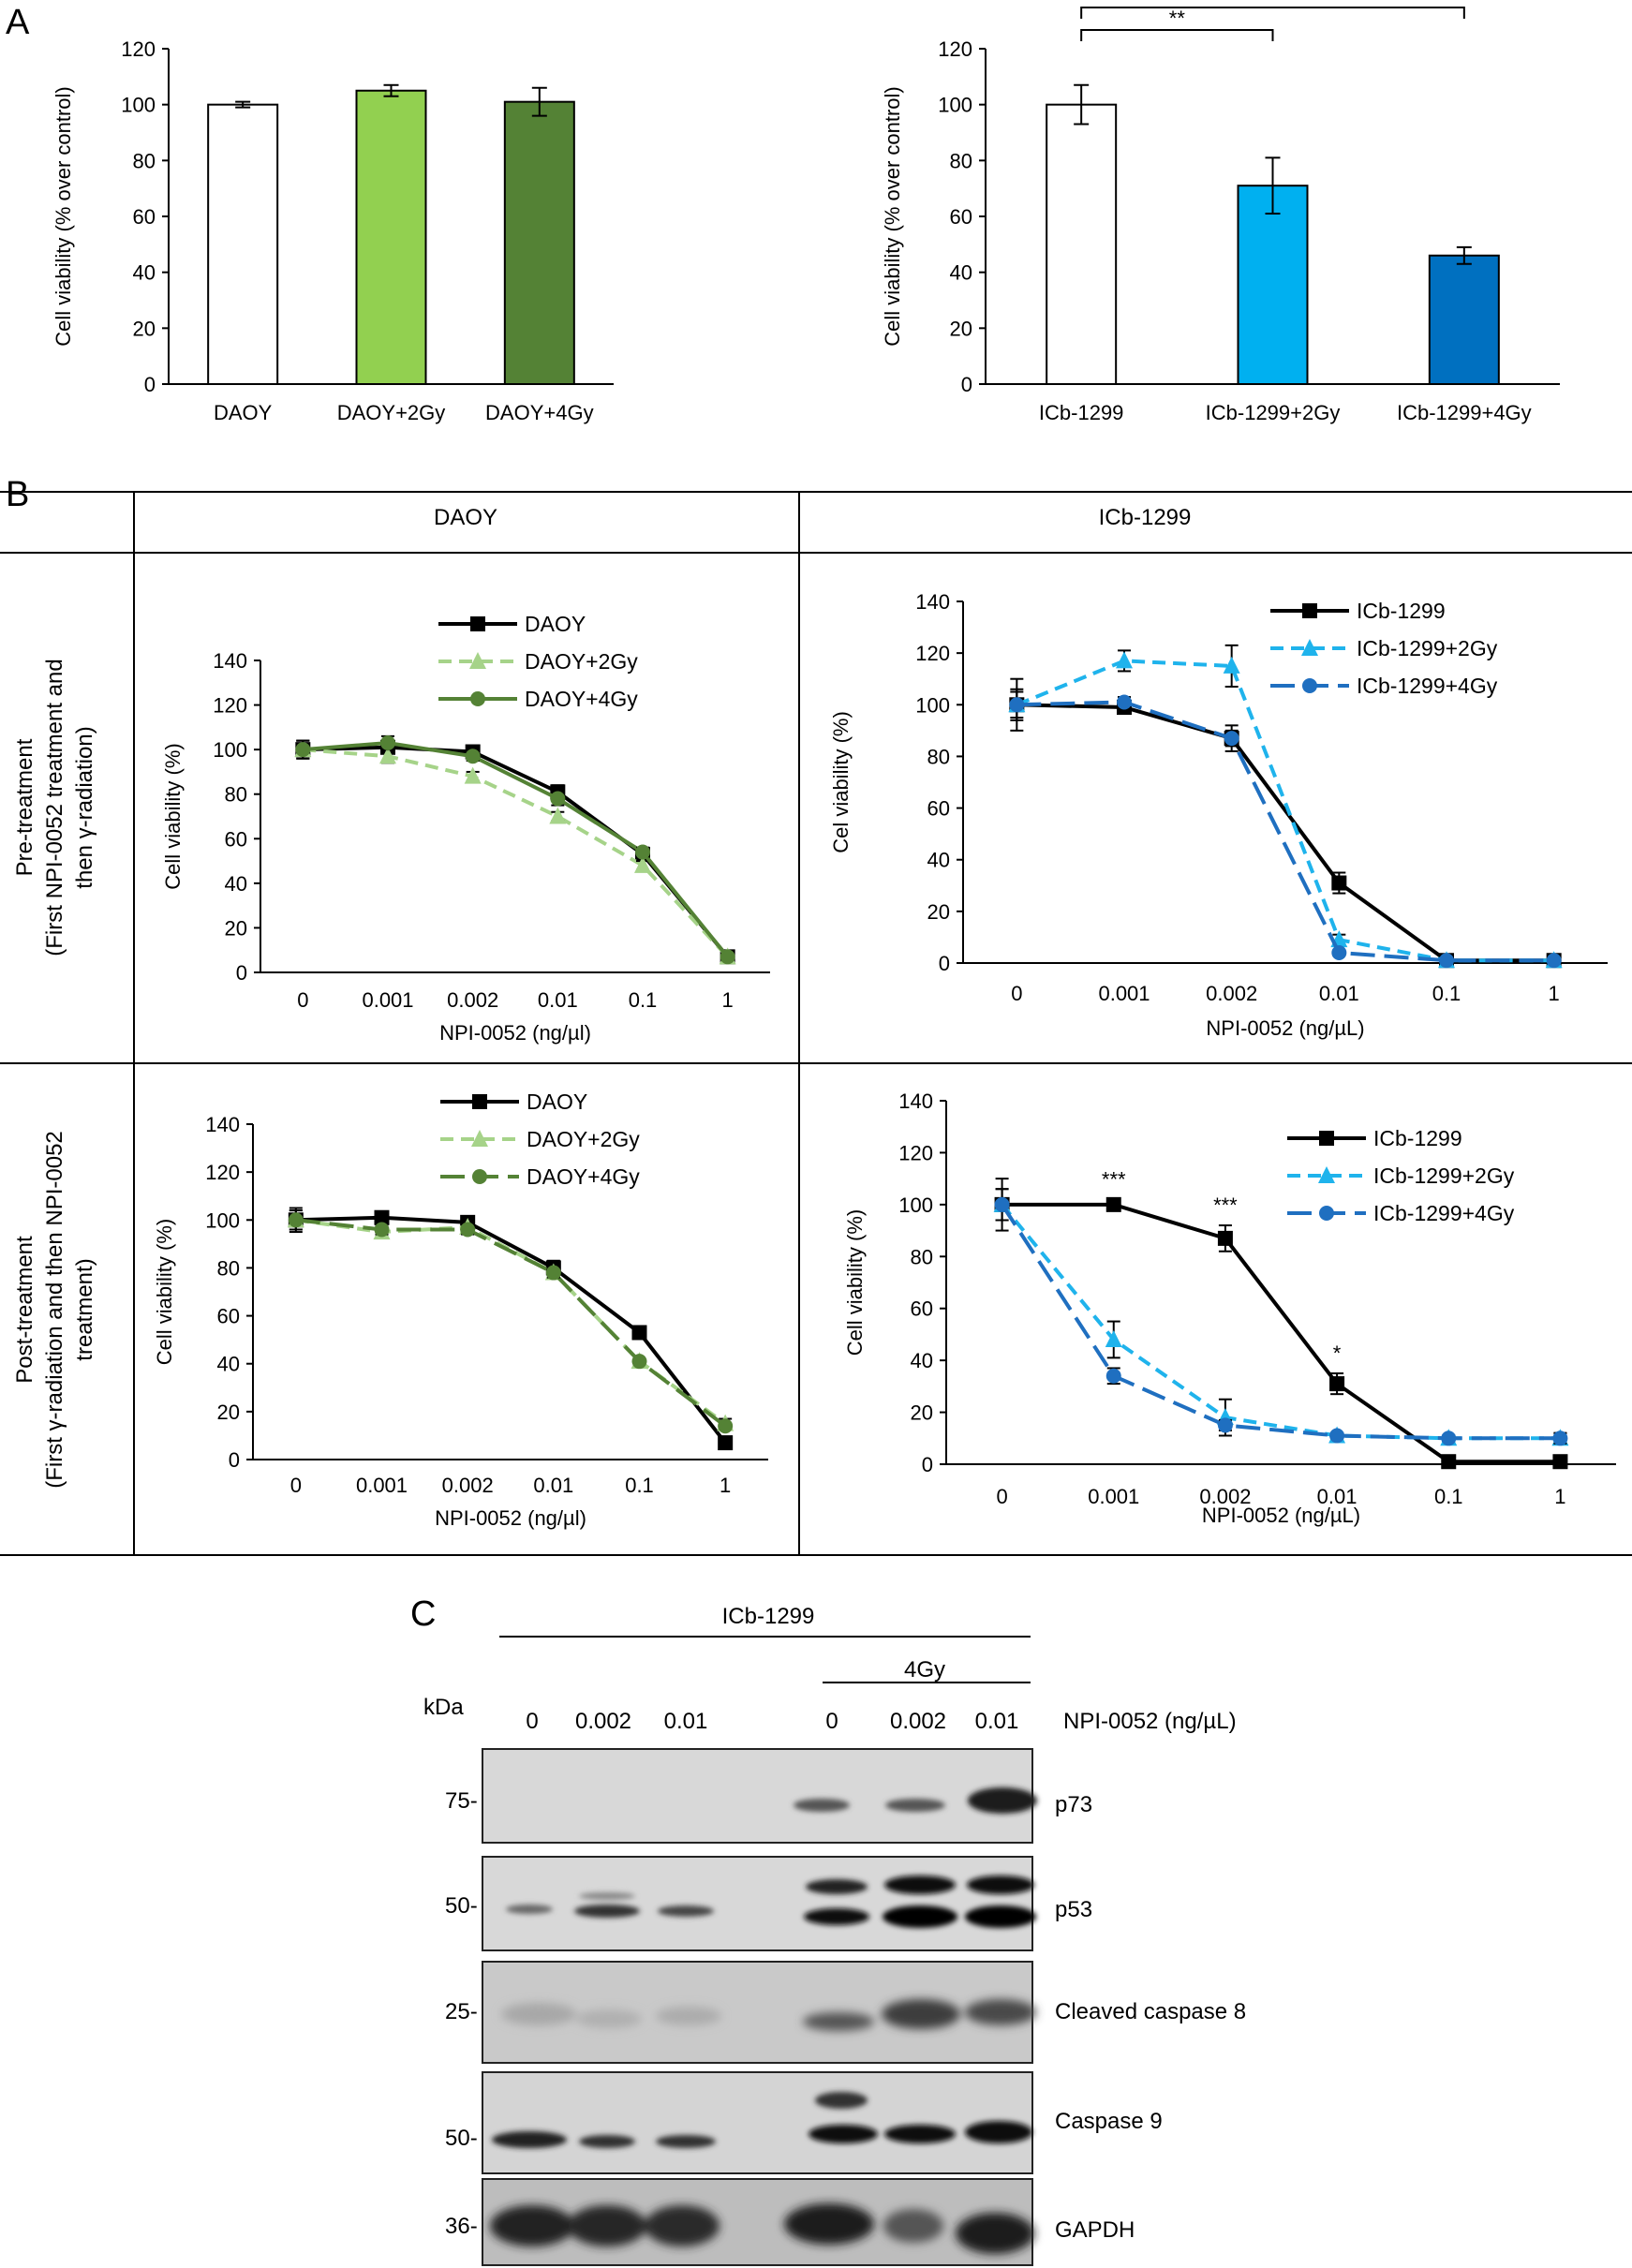 This screenshot has width=1632, height=2268. Describe the element at coordinates (1464, 412) in the screenshot. I see `x-tick-label: ICb-1299+4Gy` at that location.